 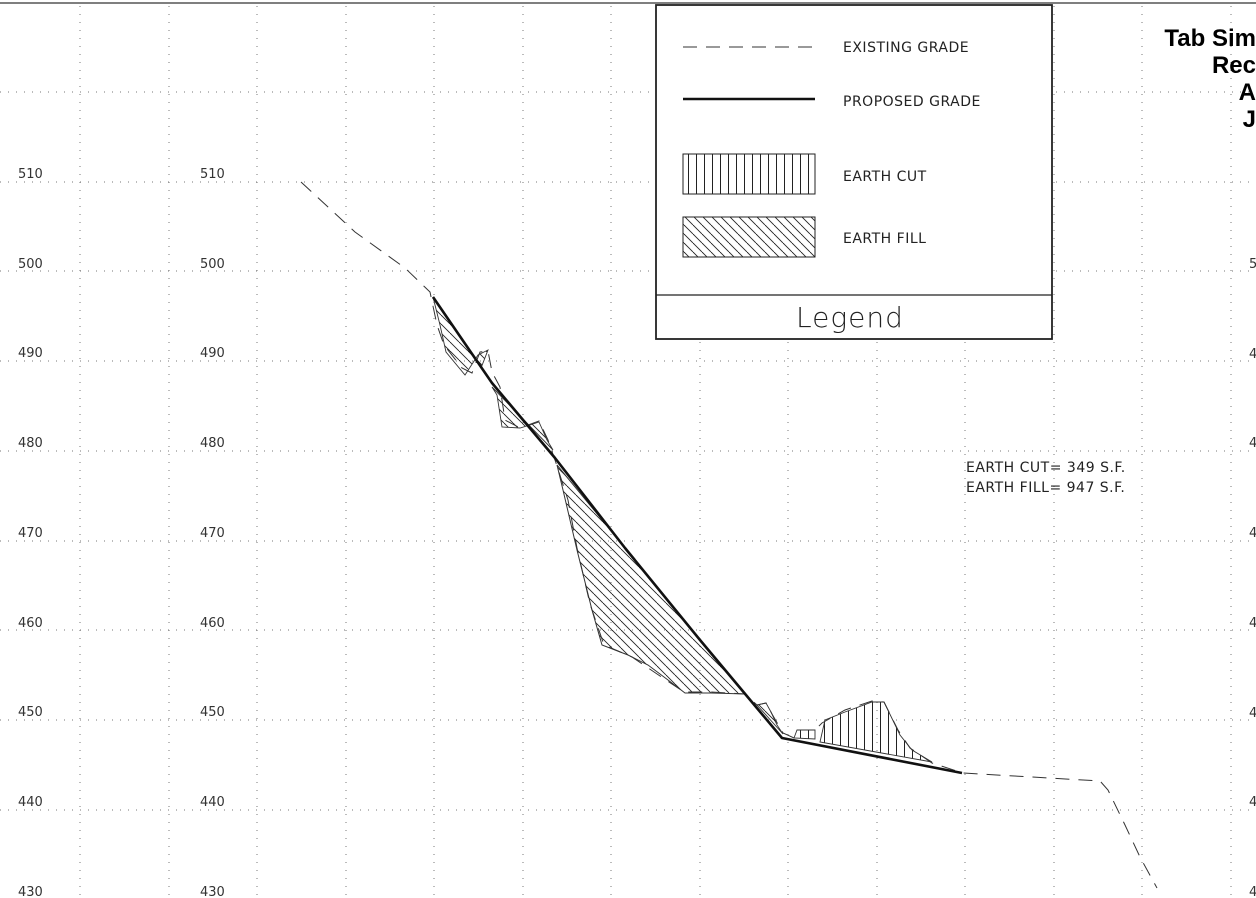 What do you see at coordinates (1045, 488) in the screenshot?
I see `earth-fill-quantity: EARTH FILL= 947 S.F.` at bounding box center [1045, 488].